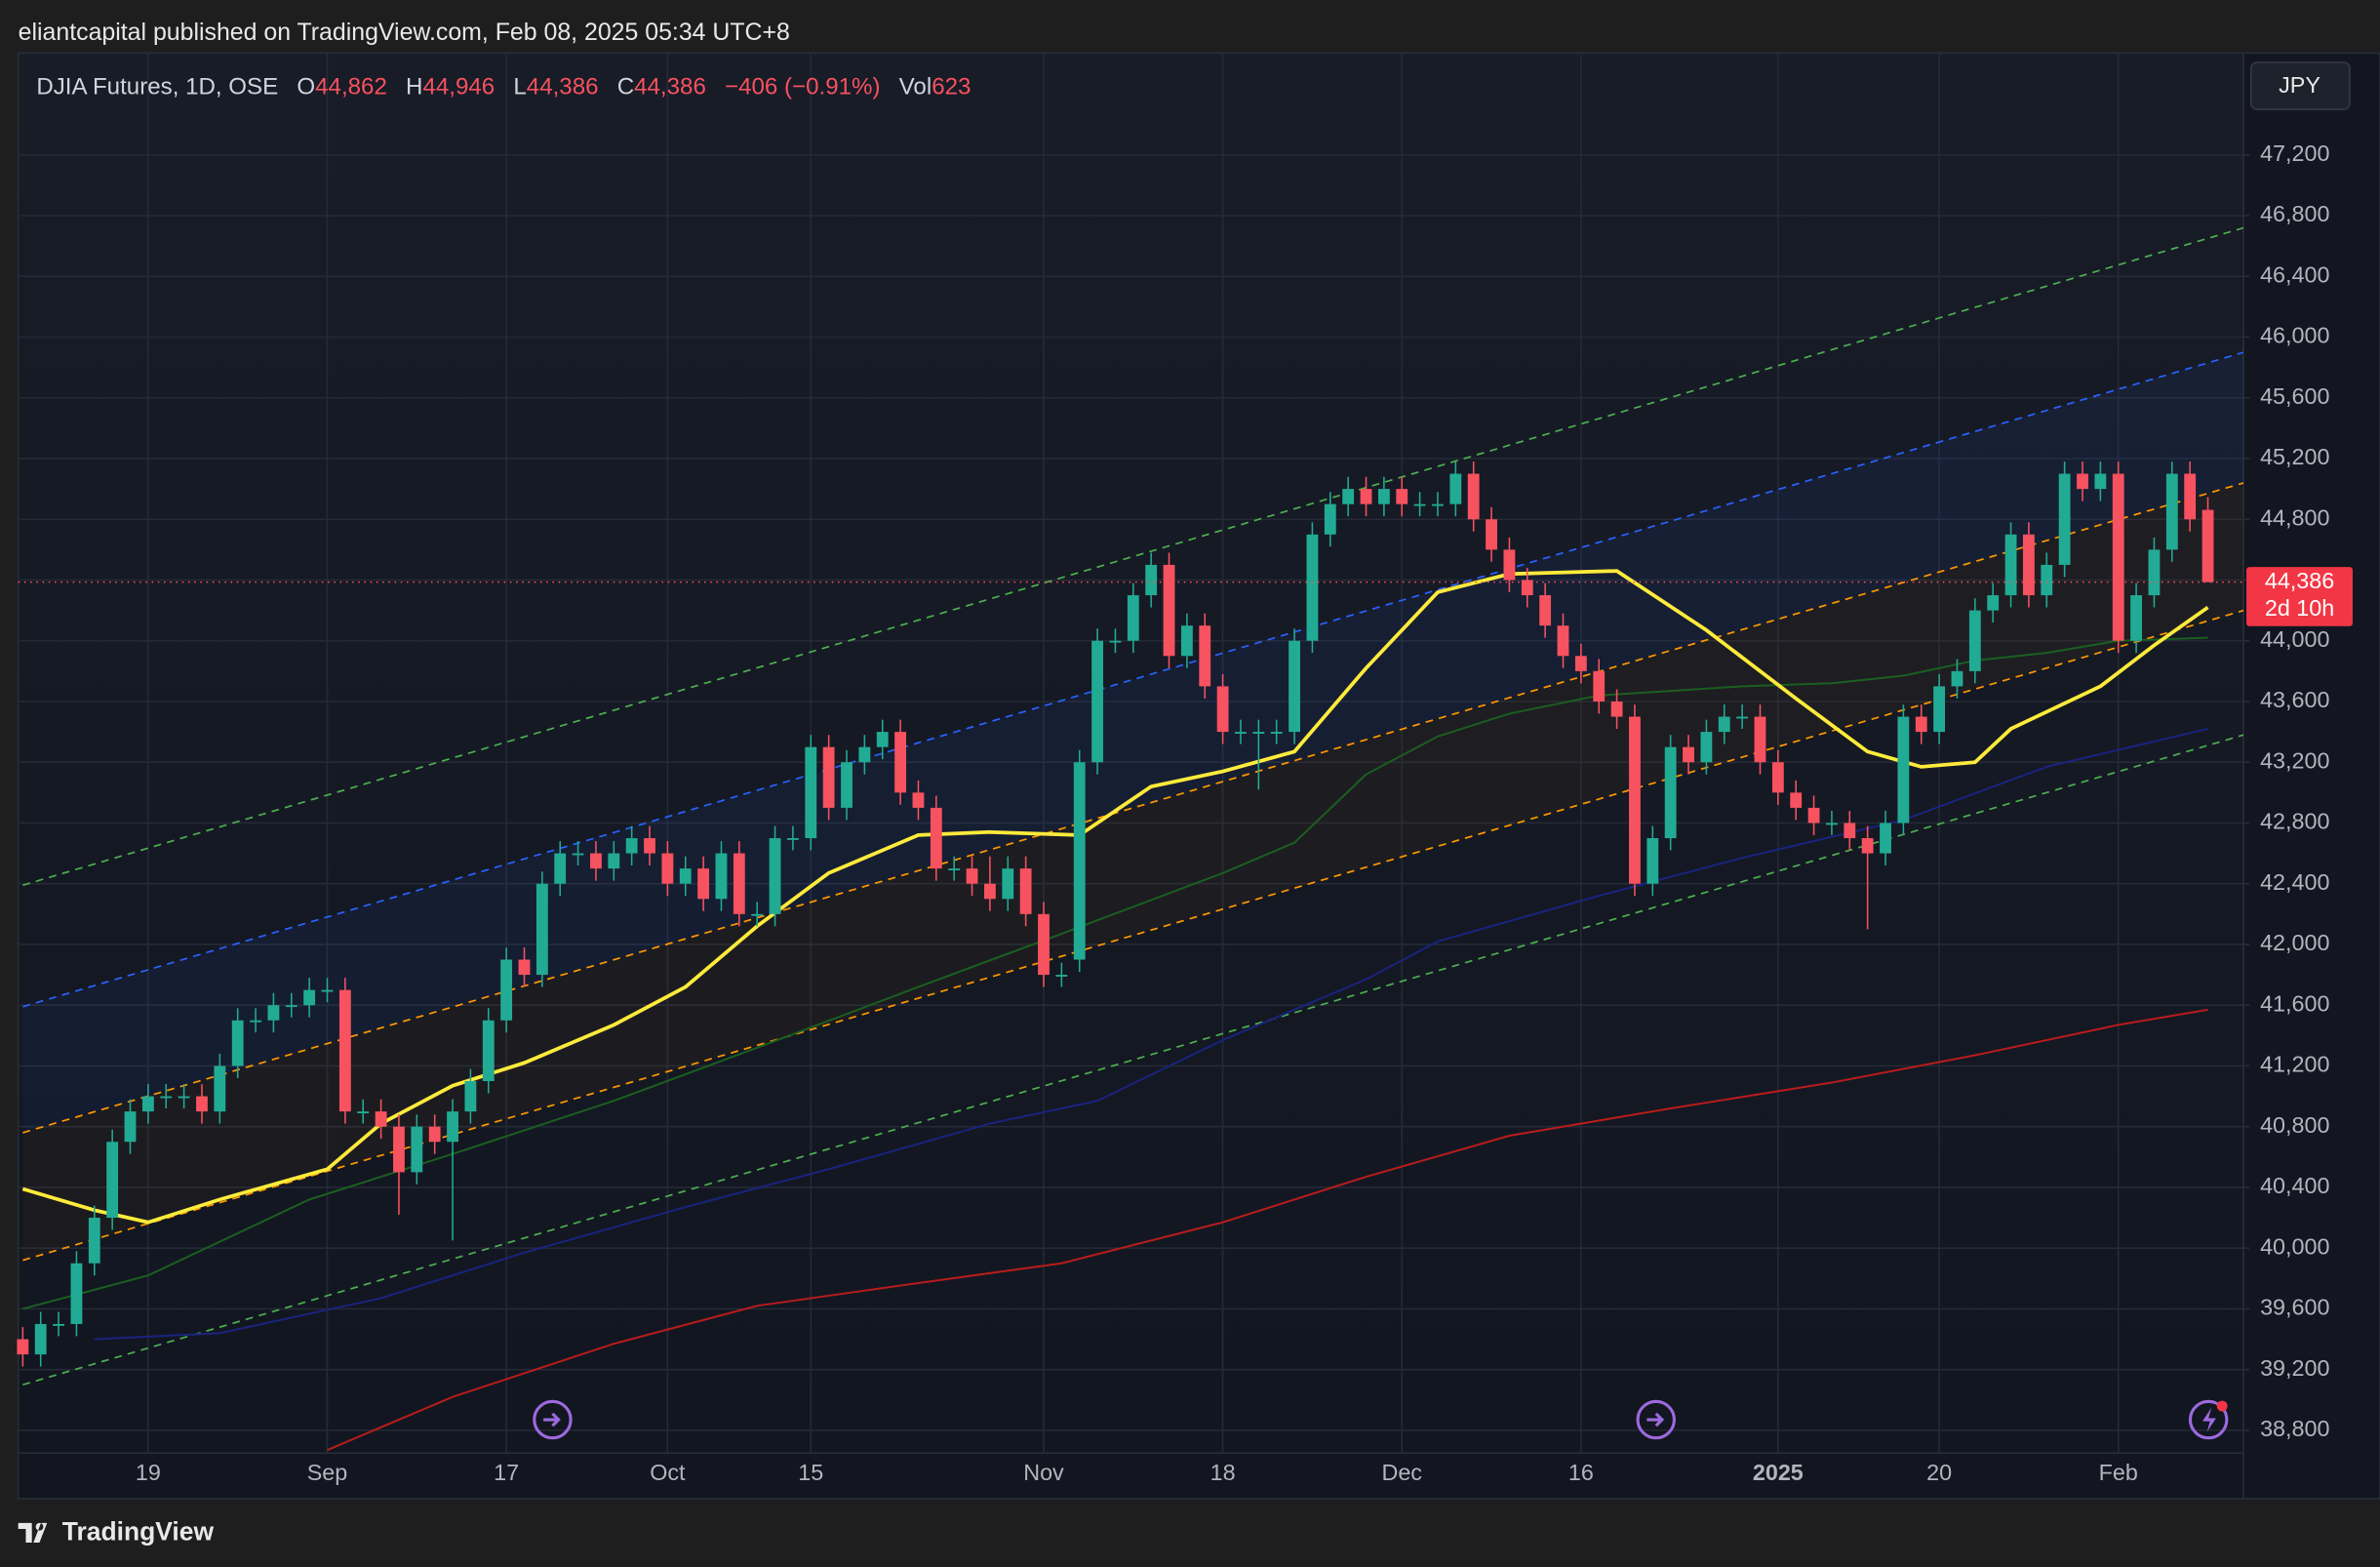 The width and height of the screenshot is (2380, 1567). I want to click on legend-key: Vol, so click(915, 87).